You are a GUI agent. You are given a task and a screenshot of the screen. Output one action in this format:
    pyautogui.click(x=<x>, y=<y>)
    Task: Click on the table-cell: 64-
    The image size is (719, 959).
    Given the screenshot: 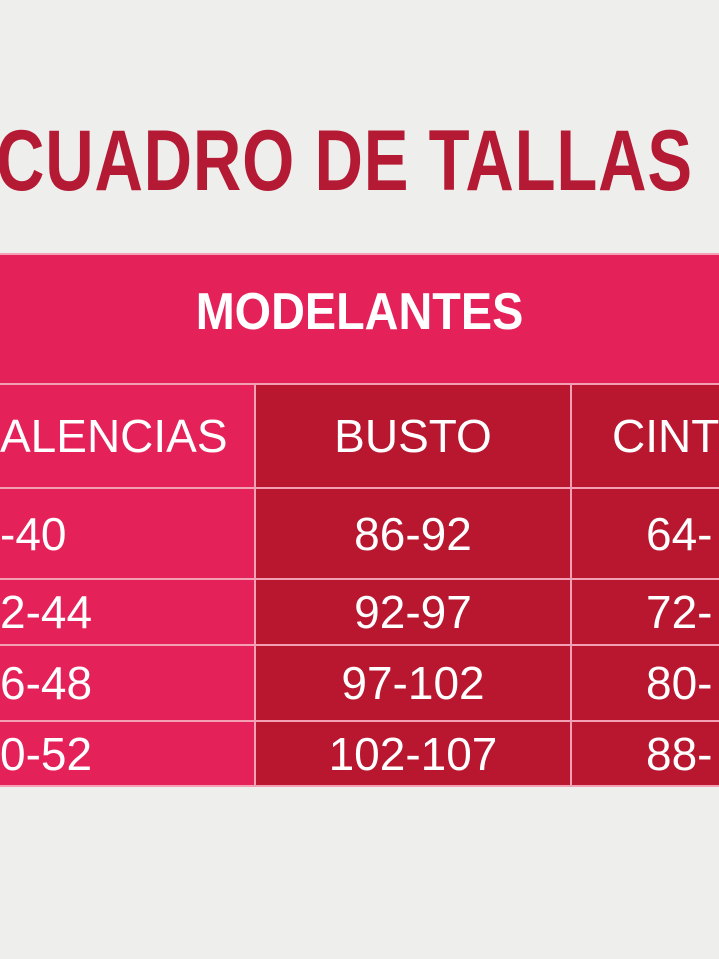 What is the action you would take?
    pyautogui.click(x=645, y=533)
    